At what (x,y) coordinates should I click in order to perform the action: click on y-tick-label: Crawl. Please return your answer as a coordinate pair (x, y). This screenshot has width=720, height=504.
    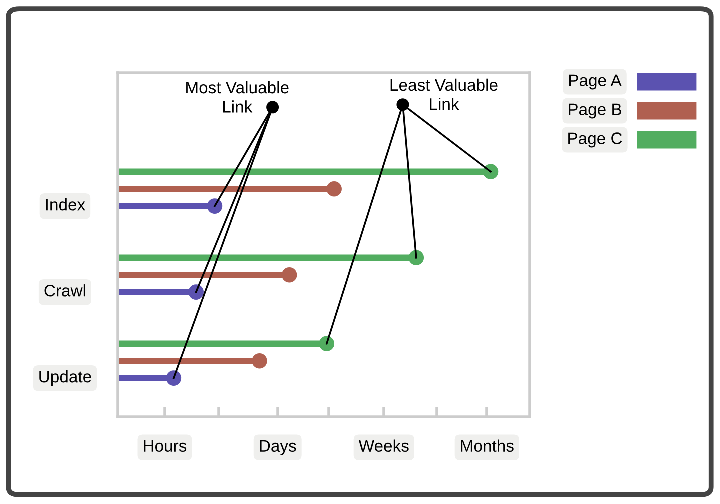
    Looking at the image, I should click on (65, 290).